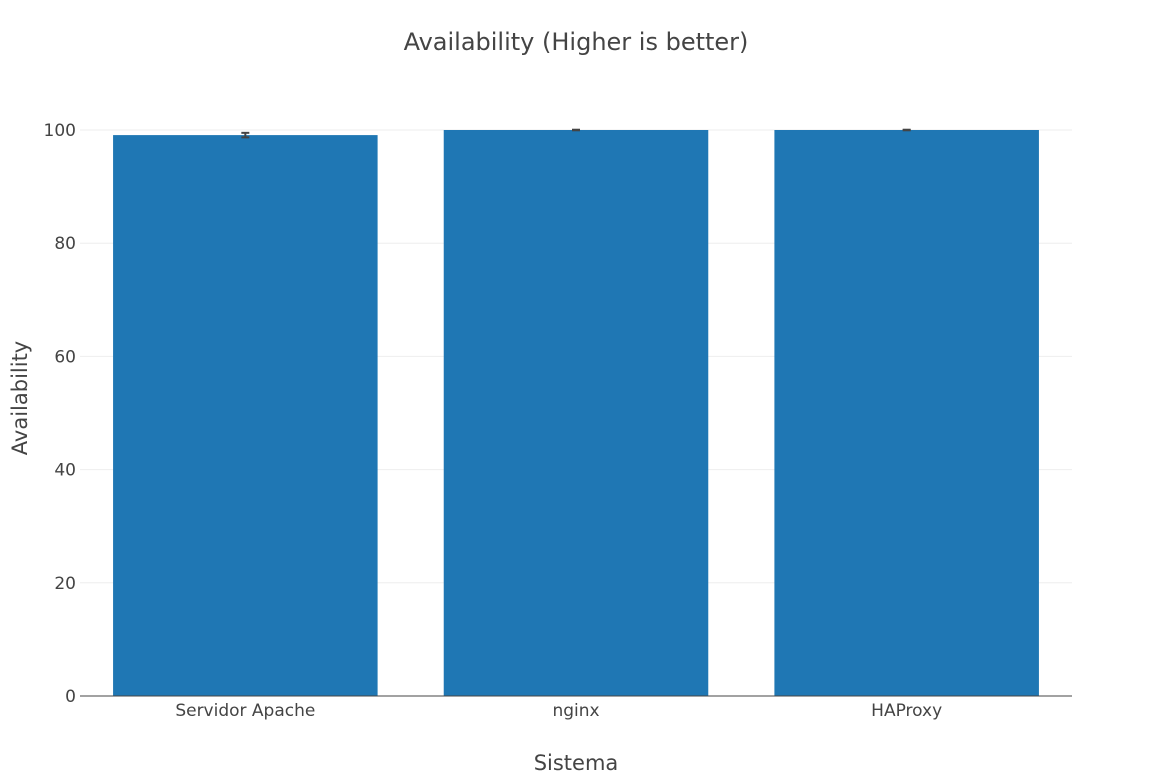 The height and width of the screenshot is (776, 1152). I want to click on y-tick-label: 0, so click(70, 697).